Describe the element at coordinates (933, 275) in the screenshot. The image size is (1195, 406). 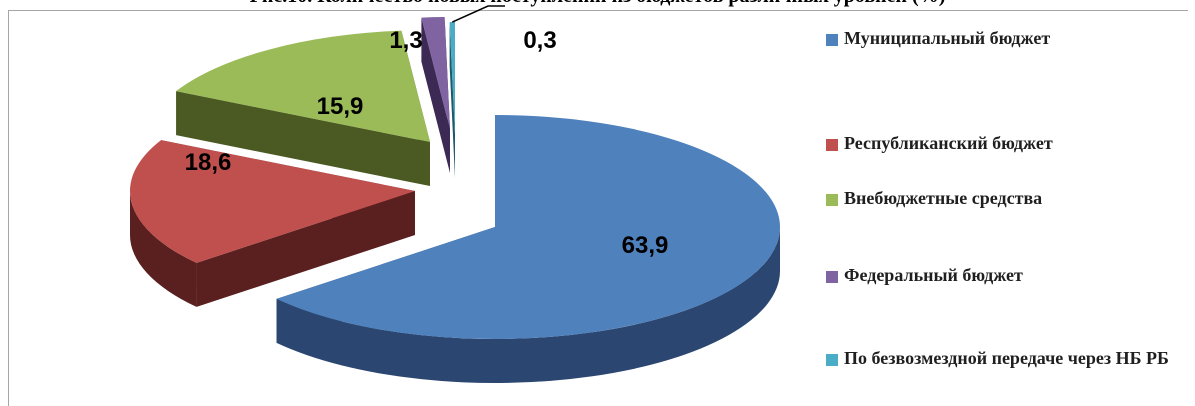
I see `legend-label-3: Федеральный бюджет` at that location.